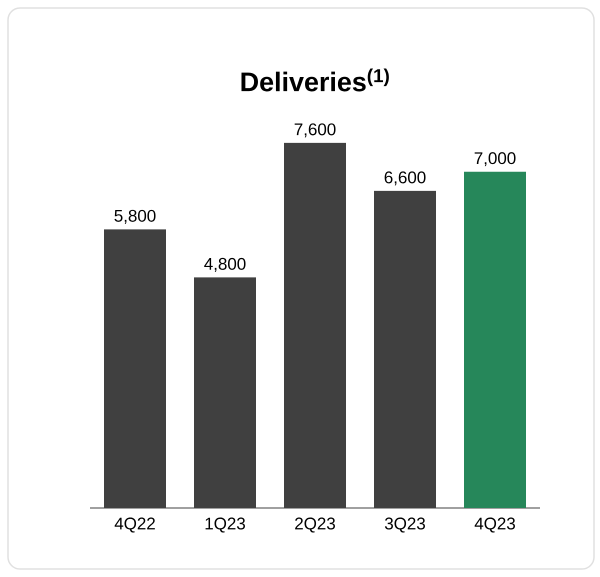 The height and width of the screenshot is (577, 600). Describe the element at coordinates (494, 525) in the screenshot. I see `x-tick-label: 4Q23` at that location.